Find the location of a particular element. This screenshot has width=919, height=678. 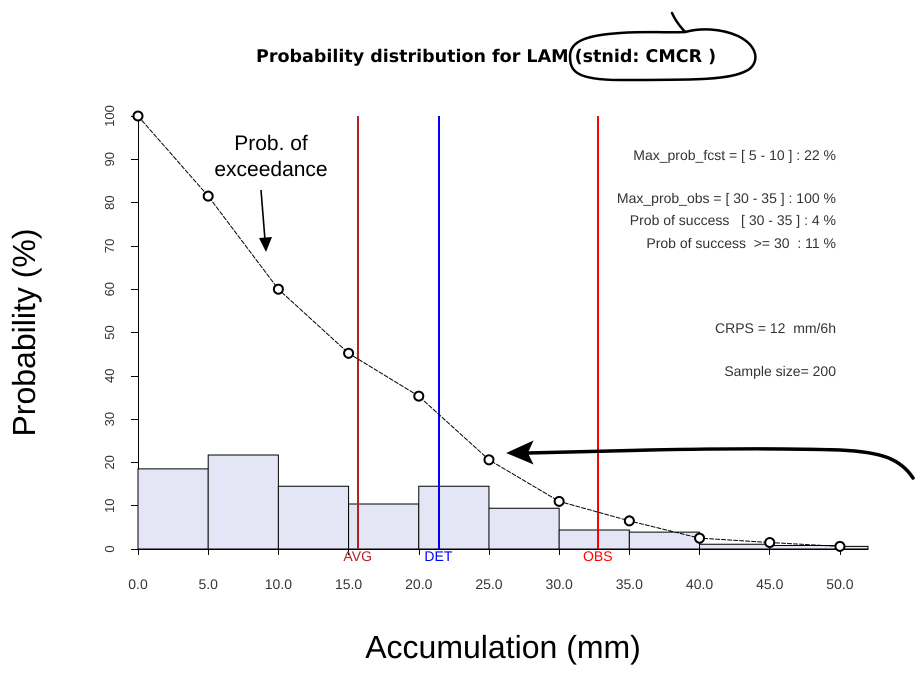

y-tick-label: 50 is located at coordinates (109, 332).